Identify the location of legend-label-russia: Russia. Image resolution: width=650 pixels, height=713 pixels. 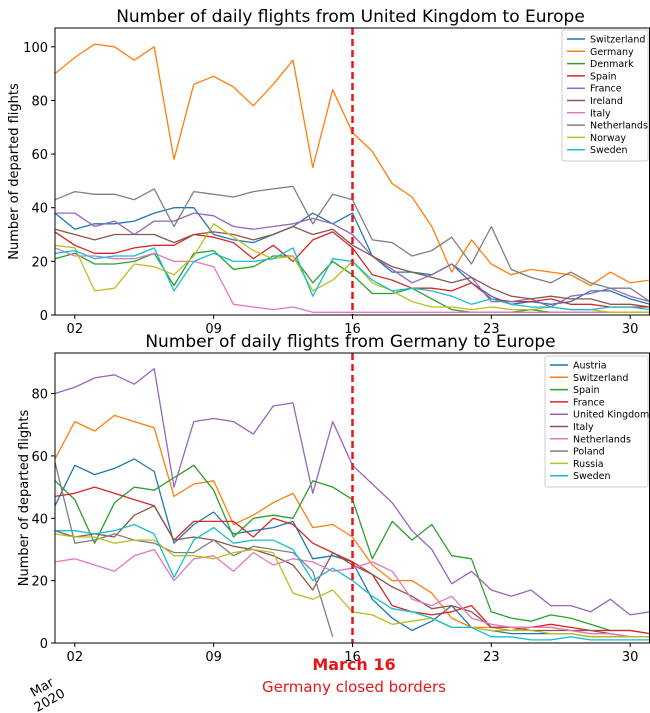
(588, 464).